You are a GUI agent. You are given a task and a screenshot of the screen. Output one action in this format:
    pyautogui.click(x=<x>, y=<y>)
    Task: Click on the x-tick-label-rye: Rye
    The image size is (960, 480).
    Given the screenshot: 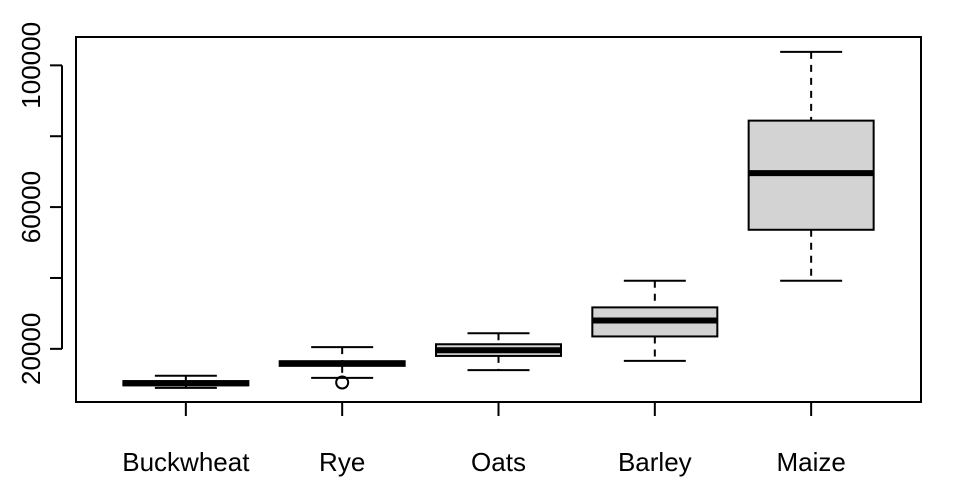 What is the action you would take?
    pyautogui.click(x=342, y=462)
    